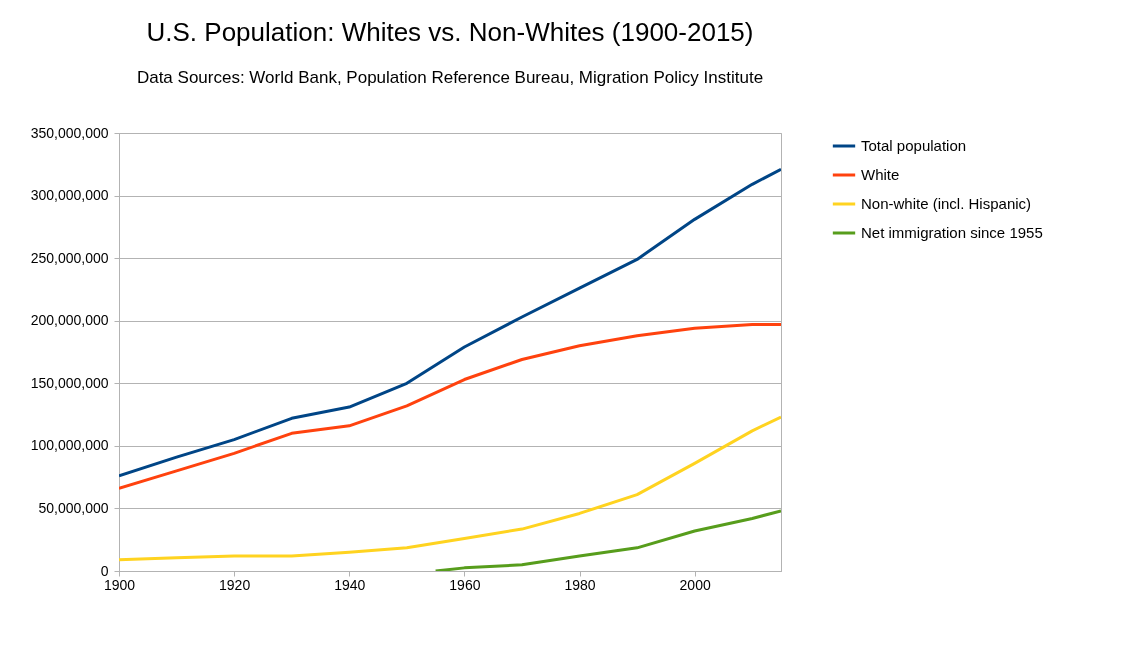 This screenshot has width=1130, height=661. What do you see at coordinates (104, 570) in the screenshot?
I see `y-tick-label: 0` at bounding box center [104, 570].